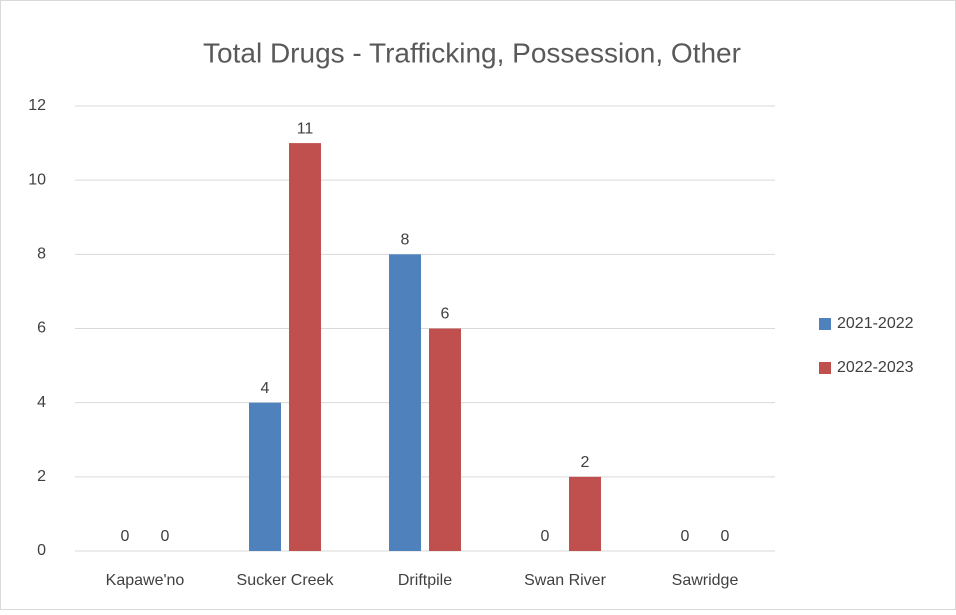 This screenshot has width=956, height=615. What do you see at coordinates (41, 328) in the screenshot?
I see `y-tick-label: 6` at bounding box center [41, 328].